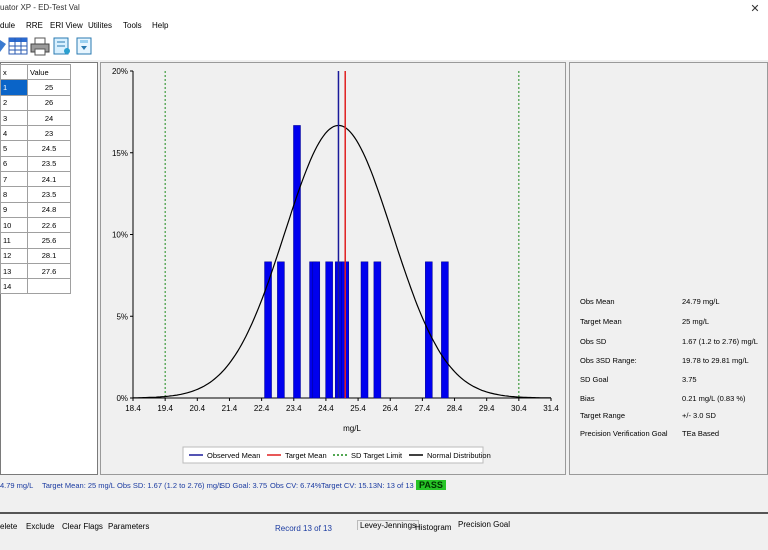 Image resolution: width=768 pixels, height=550 pixels. What do you see at coordinates (49, 118) in the screenshot?
I see `row-value: 24` at bounding box center [49, 118].